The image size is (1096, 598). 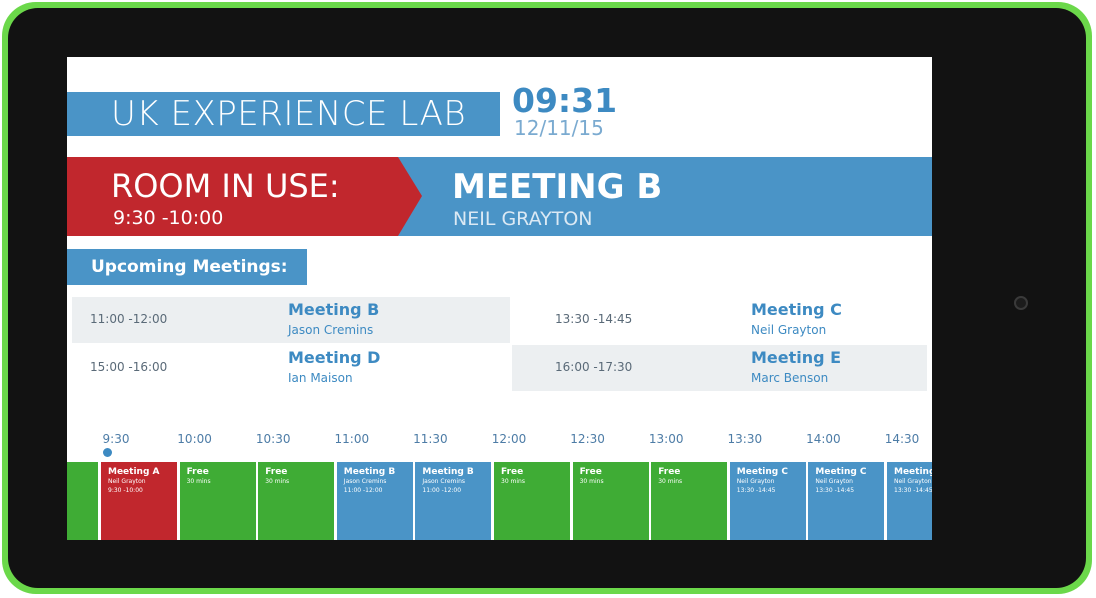 I want to click on timeline-tick: 12:00, so click(x=509, y=439).